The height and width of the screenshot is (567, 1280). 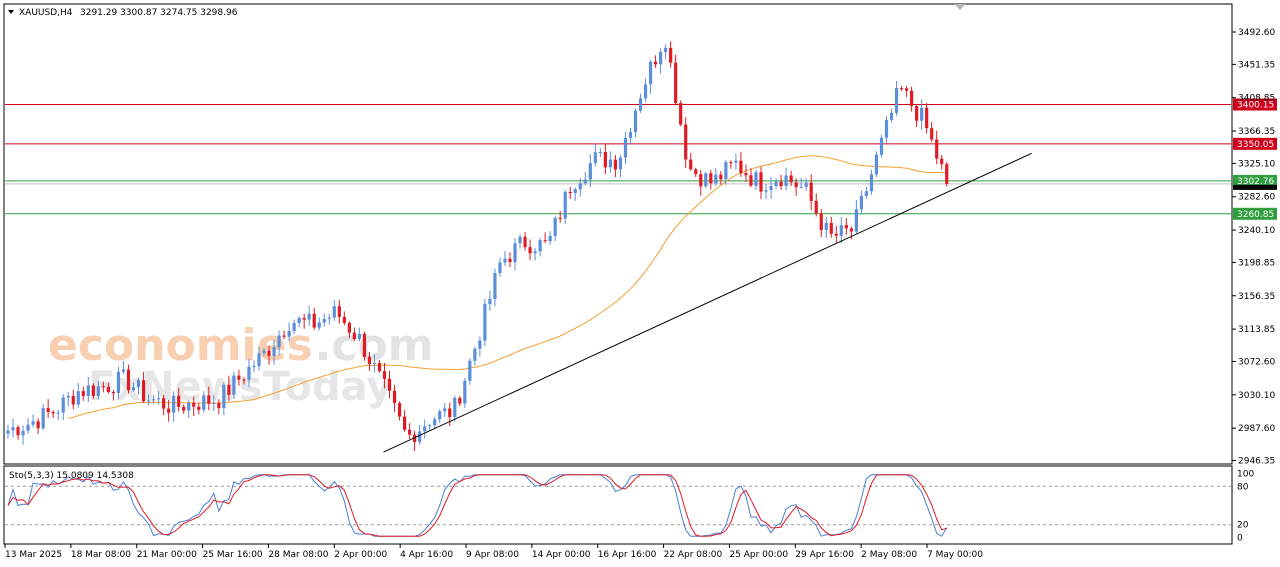 I want to click on x-tick-label: 21 Mar 00:00, so click(x=167, y=555).